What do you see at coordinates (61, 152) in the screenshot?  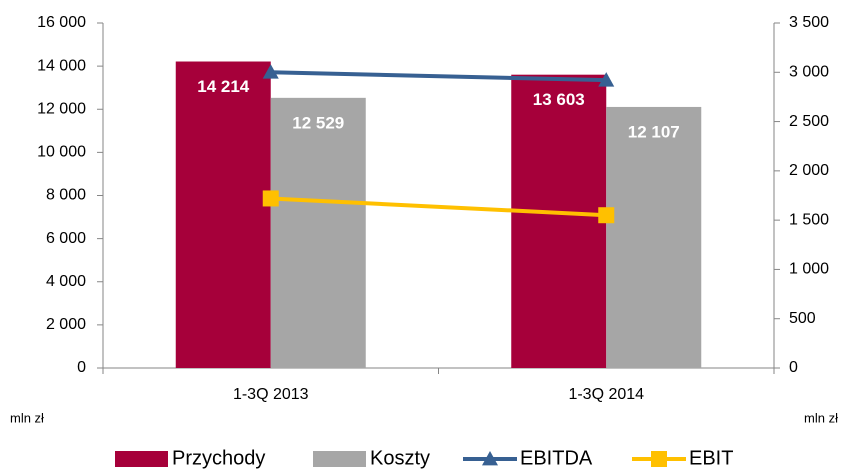 I see `y-tick-label: 10 000` at bounding box center [61, 152].